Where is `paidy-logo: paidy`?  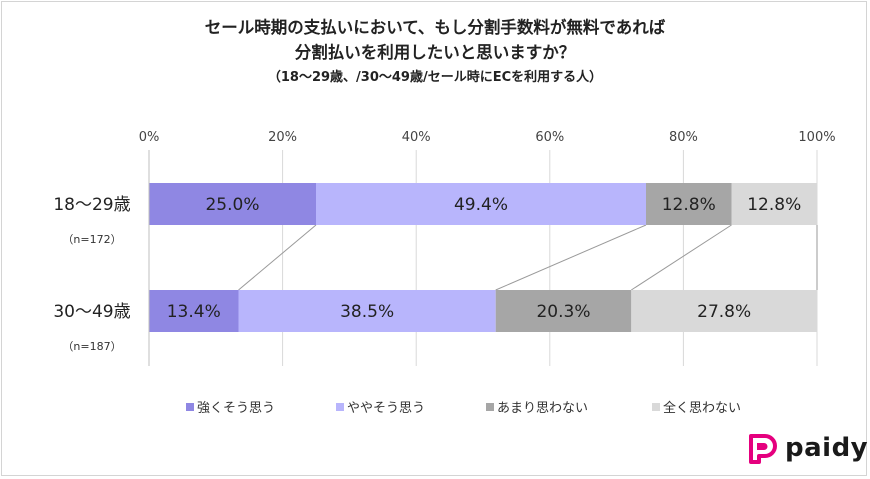 paidy-logo: paidy is located at coordinates (806, 448).